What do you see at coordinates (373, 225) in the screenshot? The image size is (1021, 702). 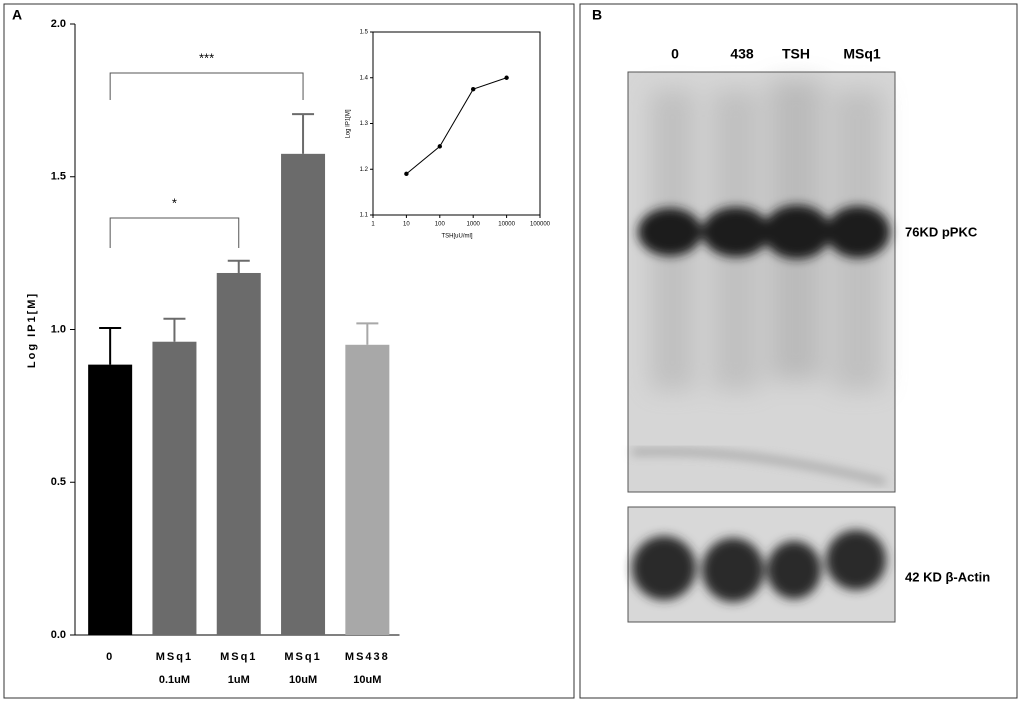 I see `x-tick-label: 1` at bounding box center [373, 225].